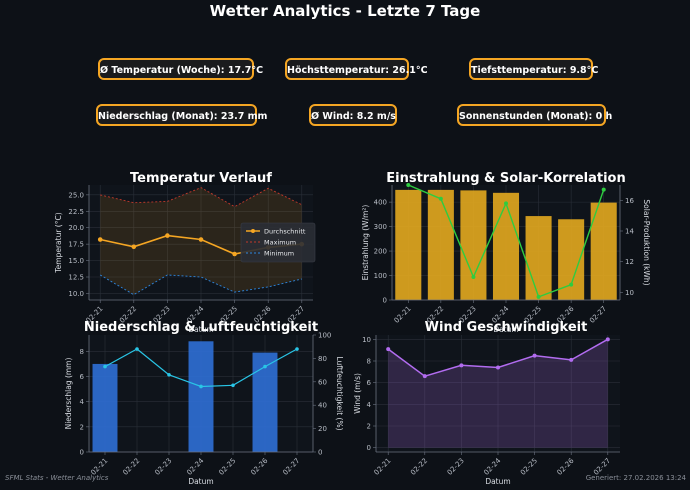 The image size is (690, 490). What do you see at coordinates (76, 228) in the screenshot?
I see `y-tick-label: 20.0` at bounding box center [76, 228].